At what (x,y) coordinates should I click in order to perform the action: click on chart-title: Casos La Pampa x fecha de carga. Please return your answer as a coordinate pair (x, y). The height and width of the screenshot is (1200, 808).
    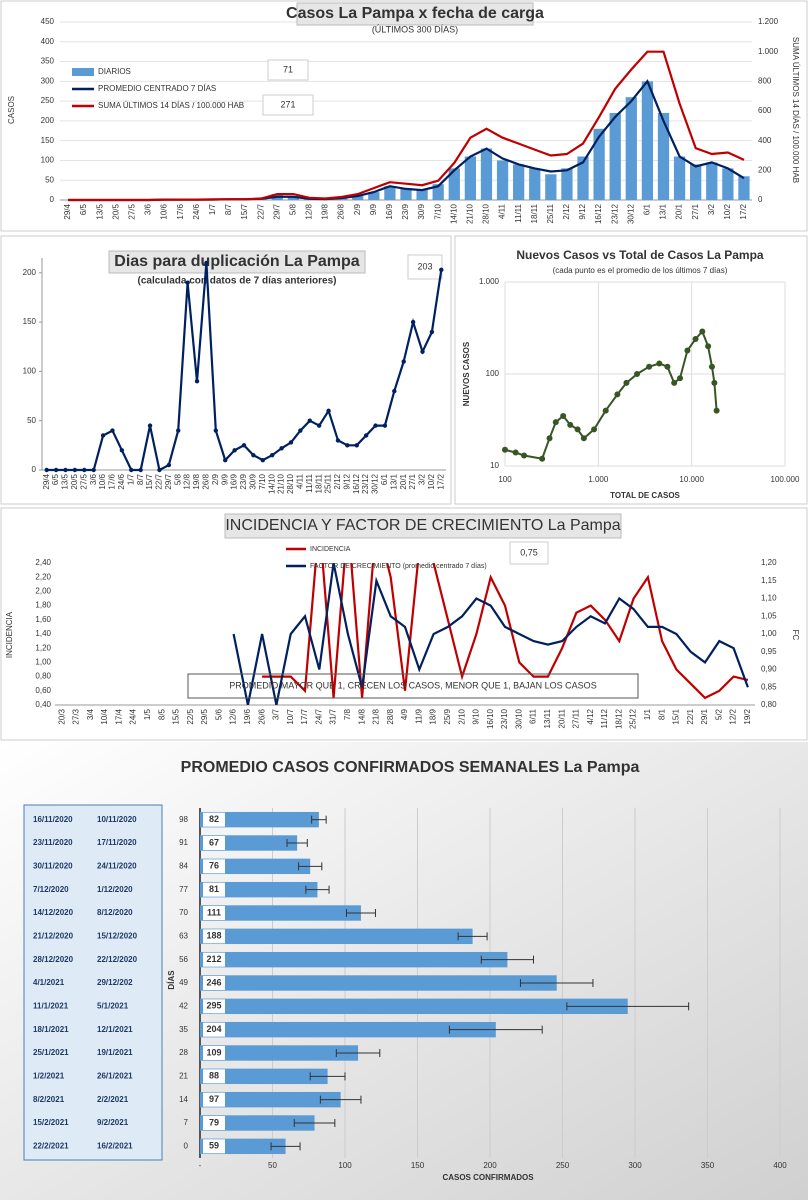
    Looking at the image, I should click on (415, 13).